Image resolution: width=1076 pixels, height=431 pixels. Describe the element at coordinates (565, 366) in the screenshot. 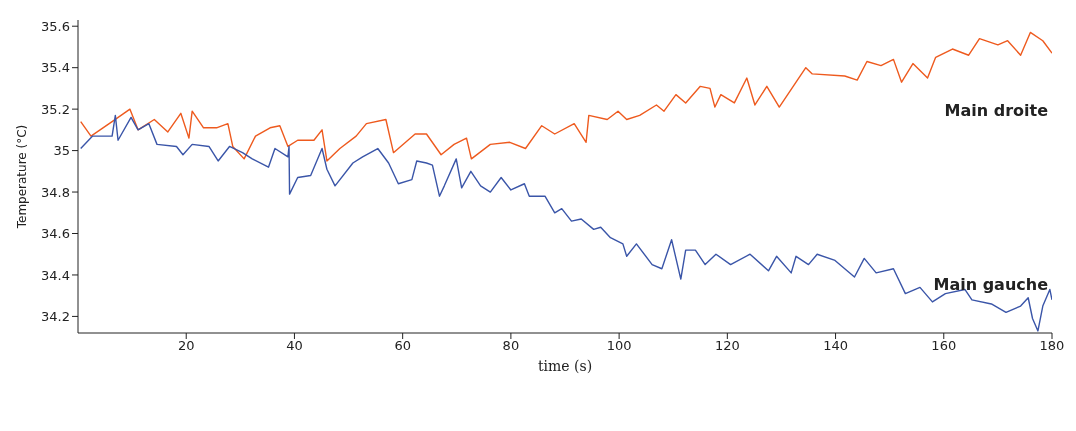

I see `x-axis-title: time (s)` at that location.